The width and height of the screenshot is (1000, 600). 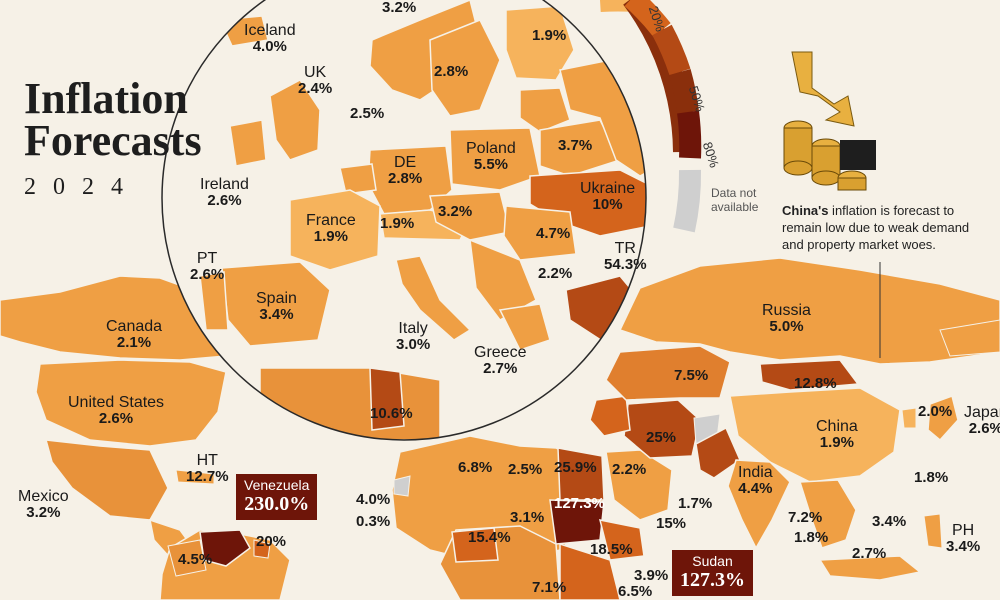 I want to click on country-label: Russia 5.0%, so click(x=786, y=319).